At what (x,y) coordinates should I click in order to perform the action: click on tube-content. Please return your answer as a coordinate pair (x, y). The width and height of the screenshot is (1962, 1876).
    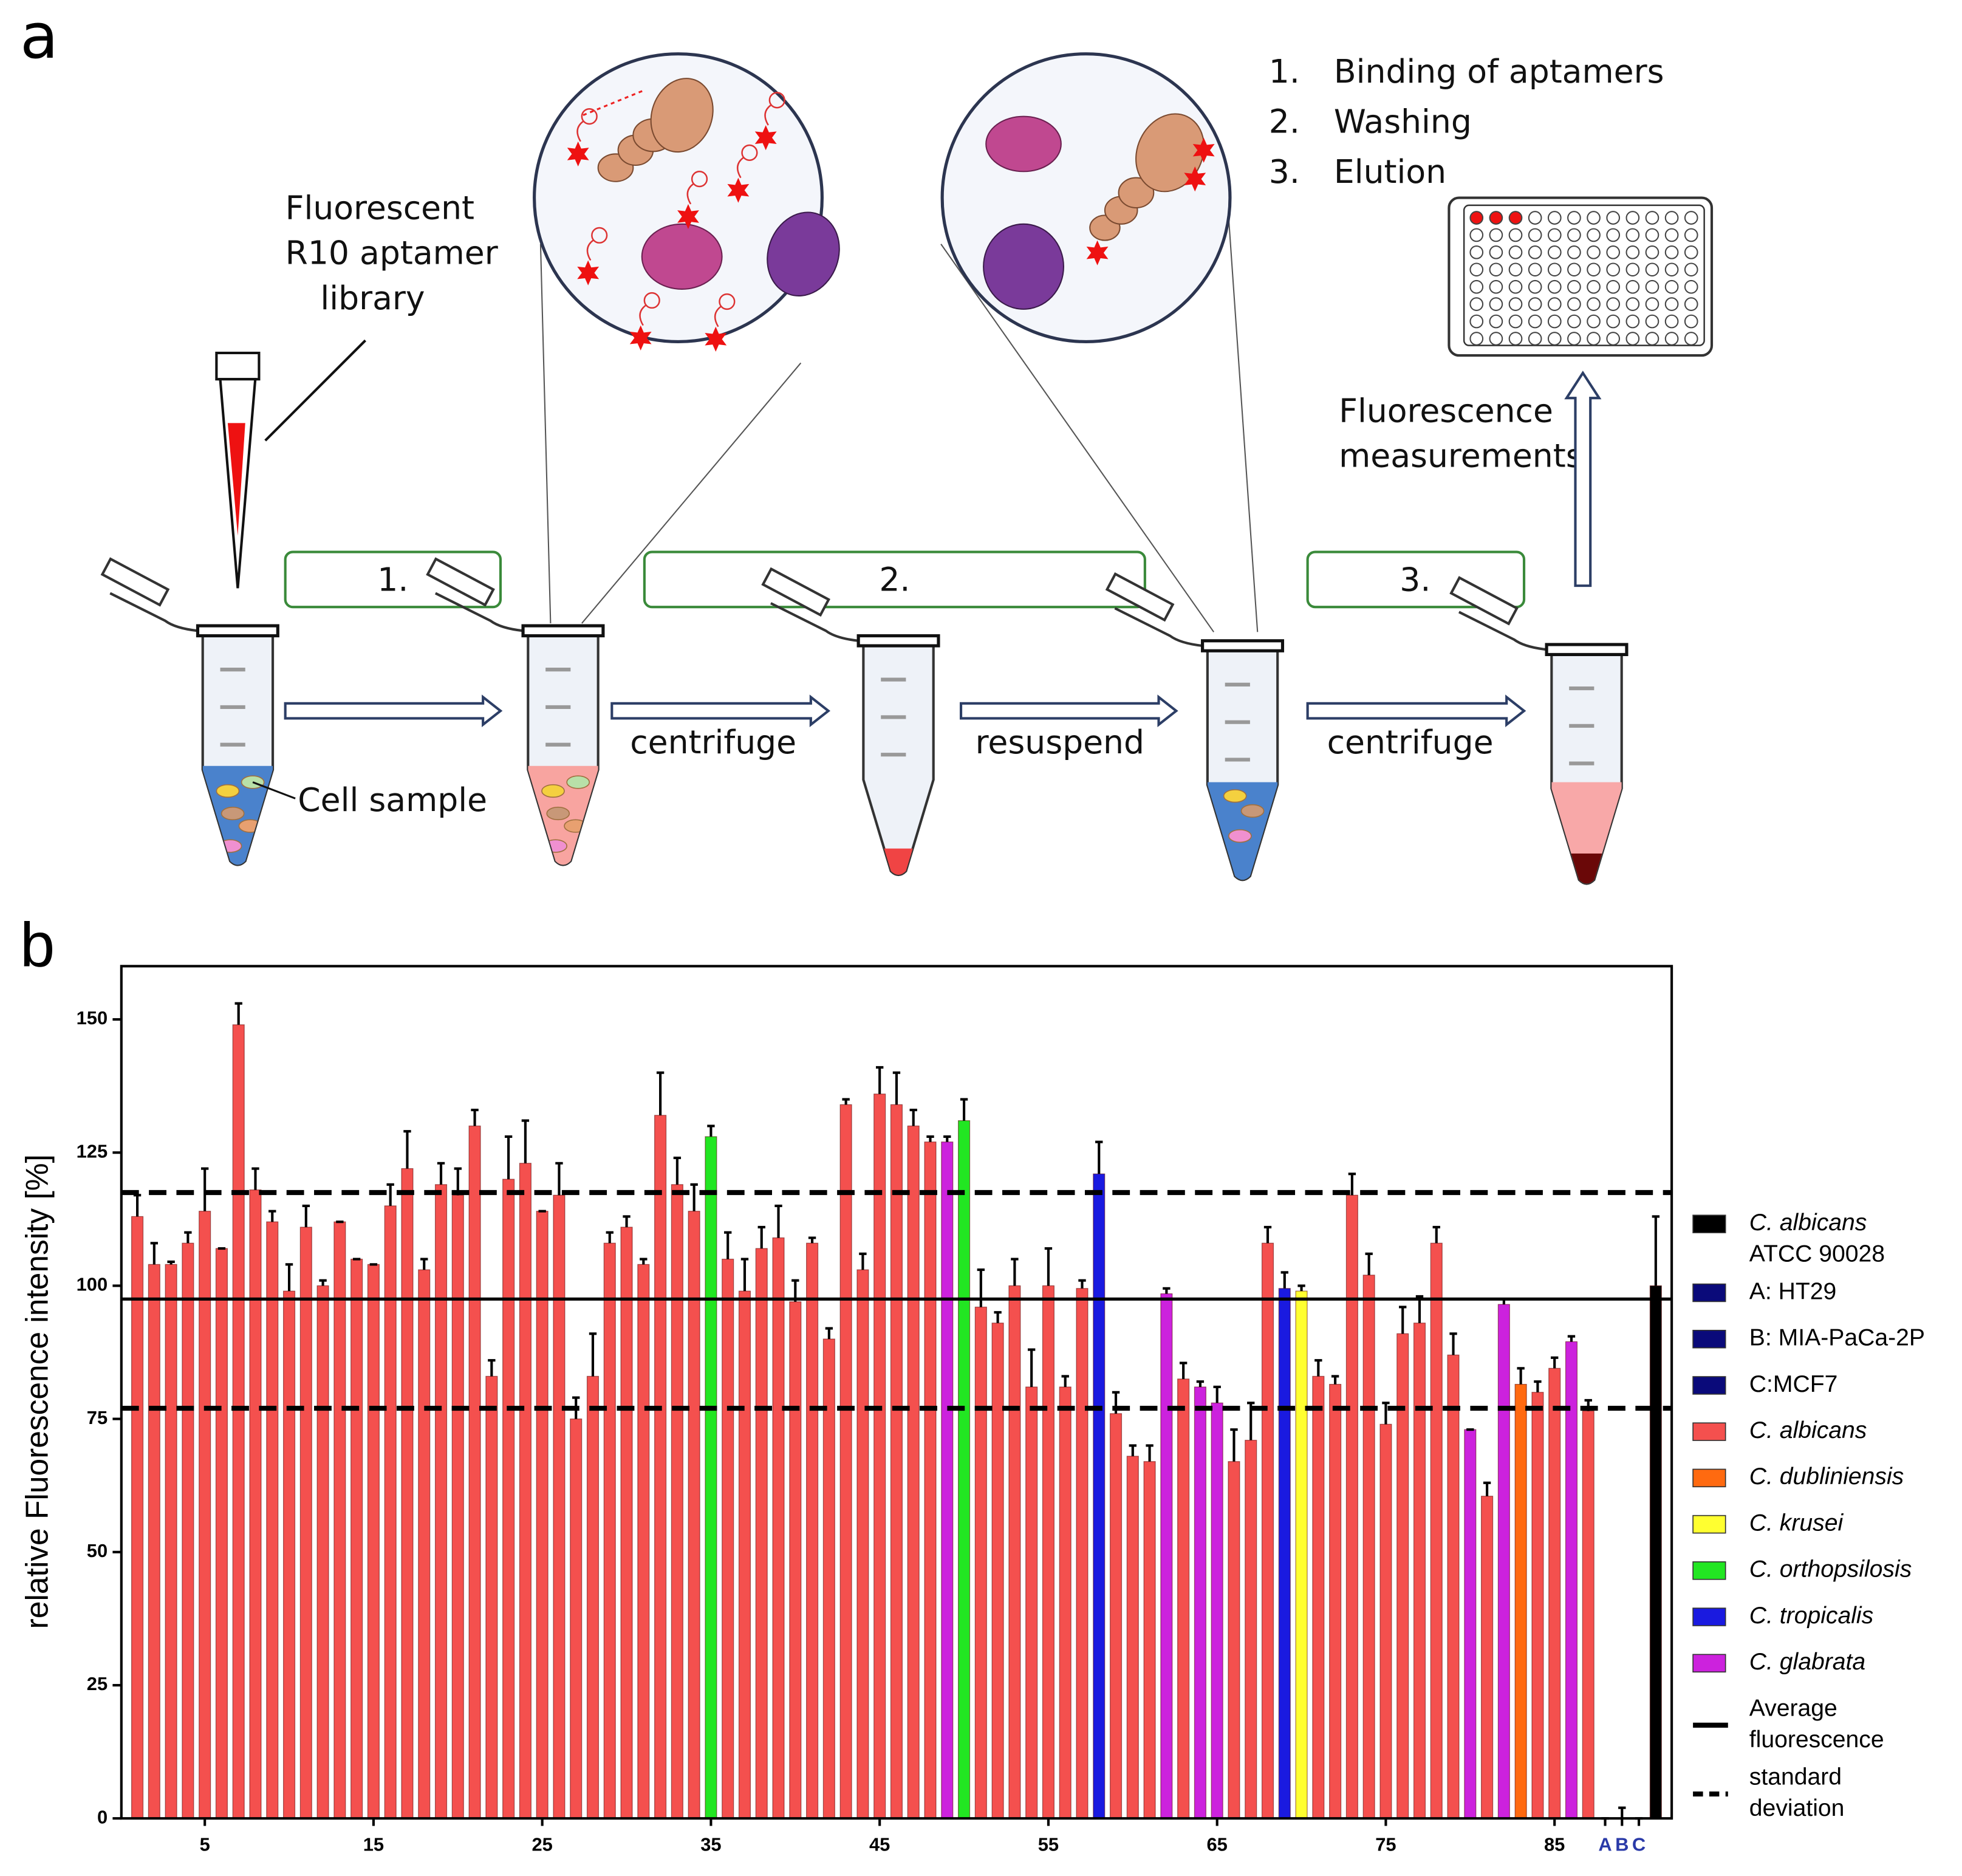
    Looking at the image, I should click on (563, 815).